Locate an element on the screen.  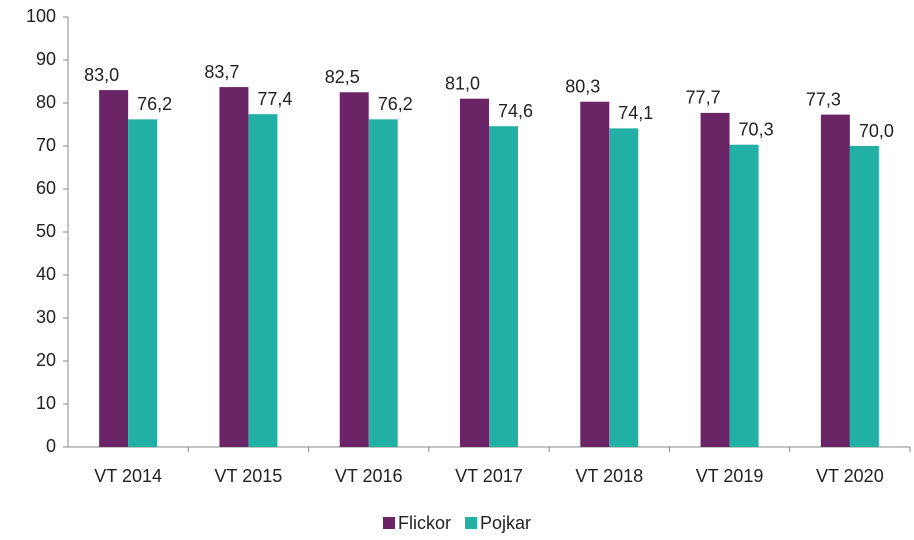
legend-label: Flickor is located at coordinates (424, 523).